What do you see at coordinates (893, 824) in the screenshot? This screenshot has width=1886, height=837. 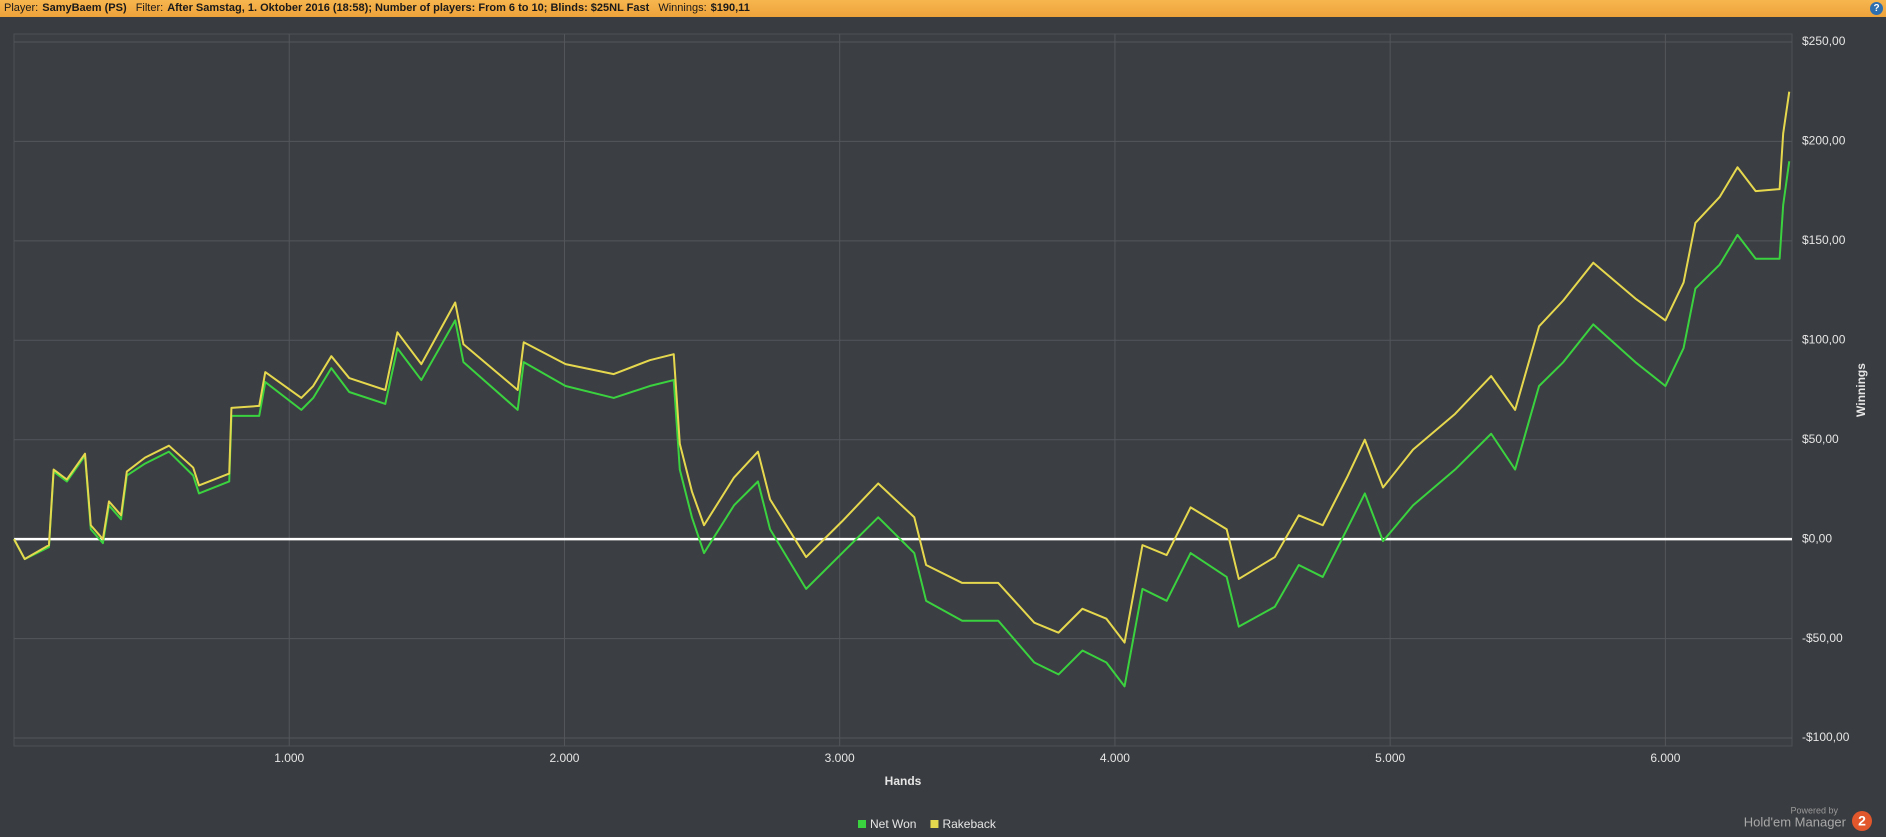 I see `legend-label: Net Won` at bounding box center [893, 824].